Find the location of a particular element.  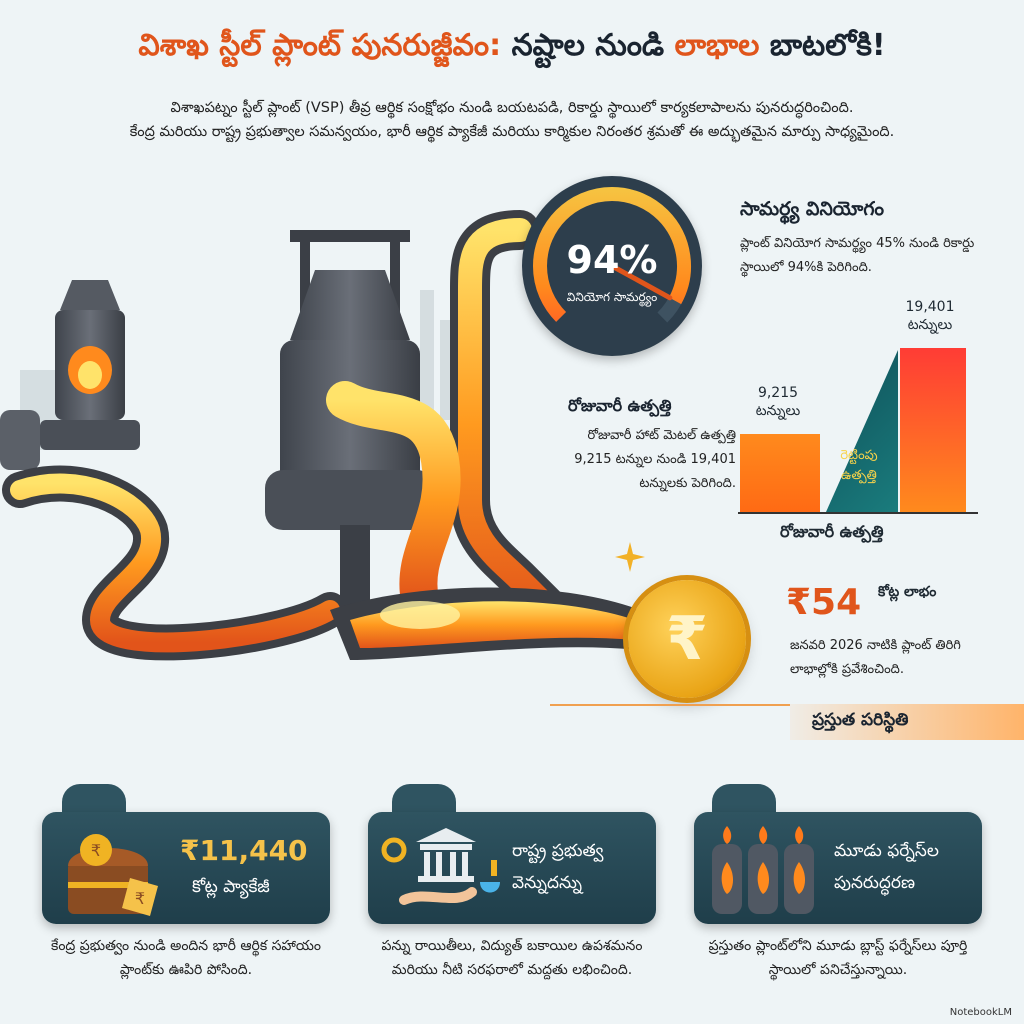

footer-credit: NotebookLM is located at coordinates (980, 1012).